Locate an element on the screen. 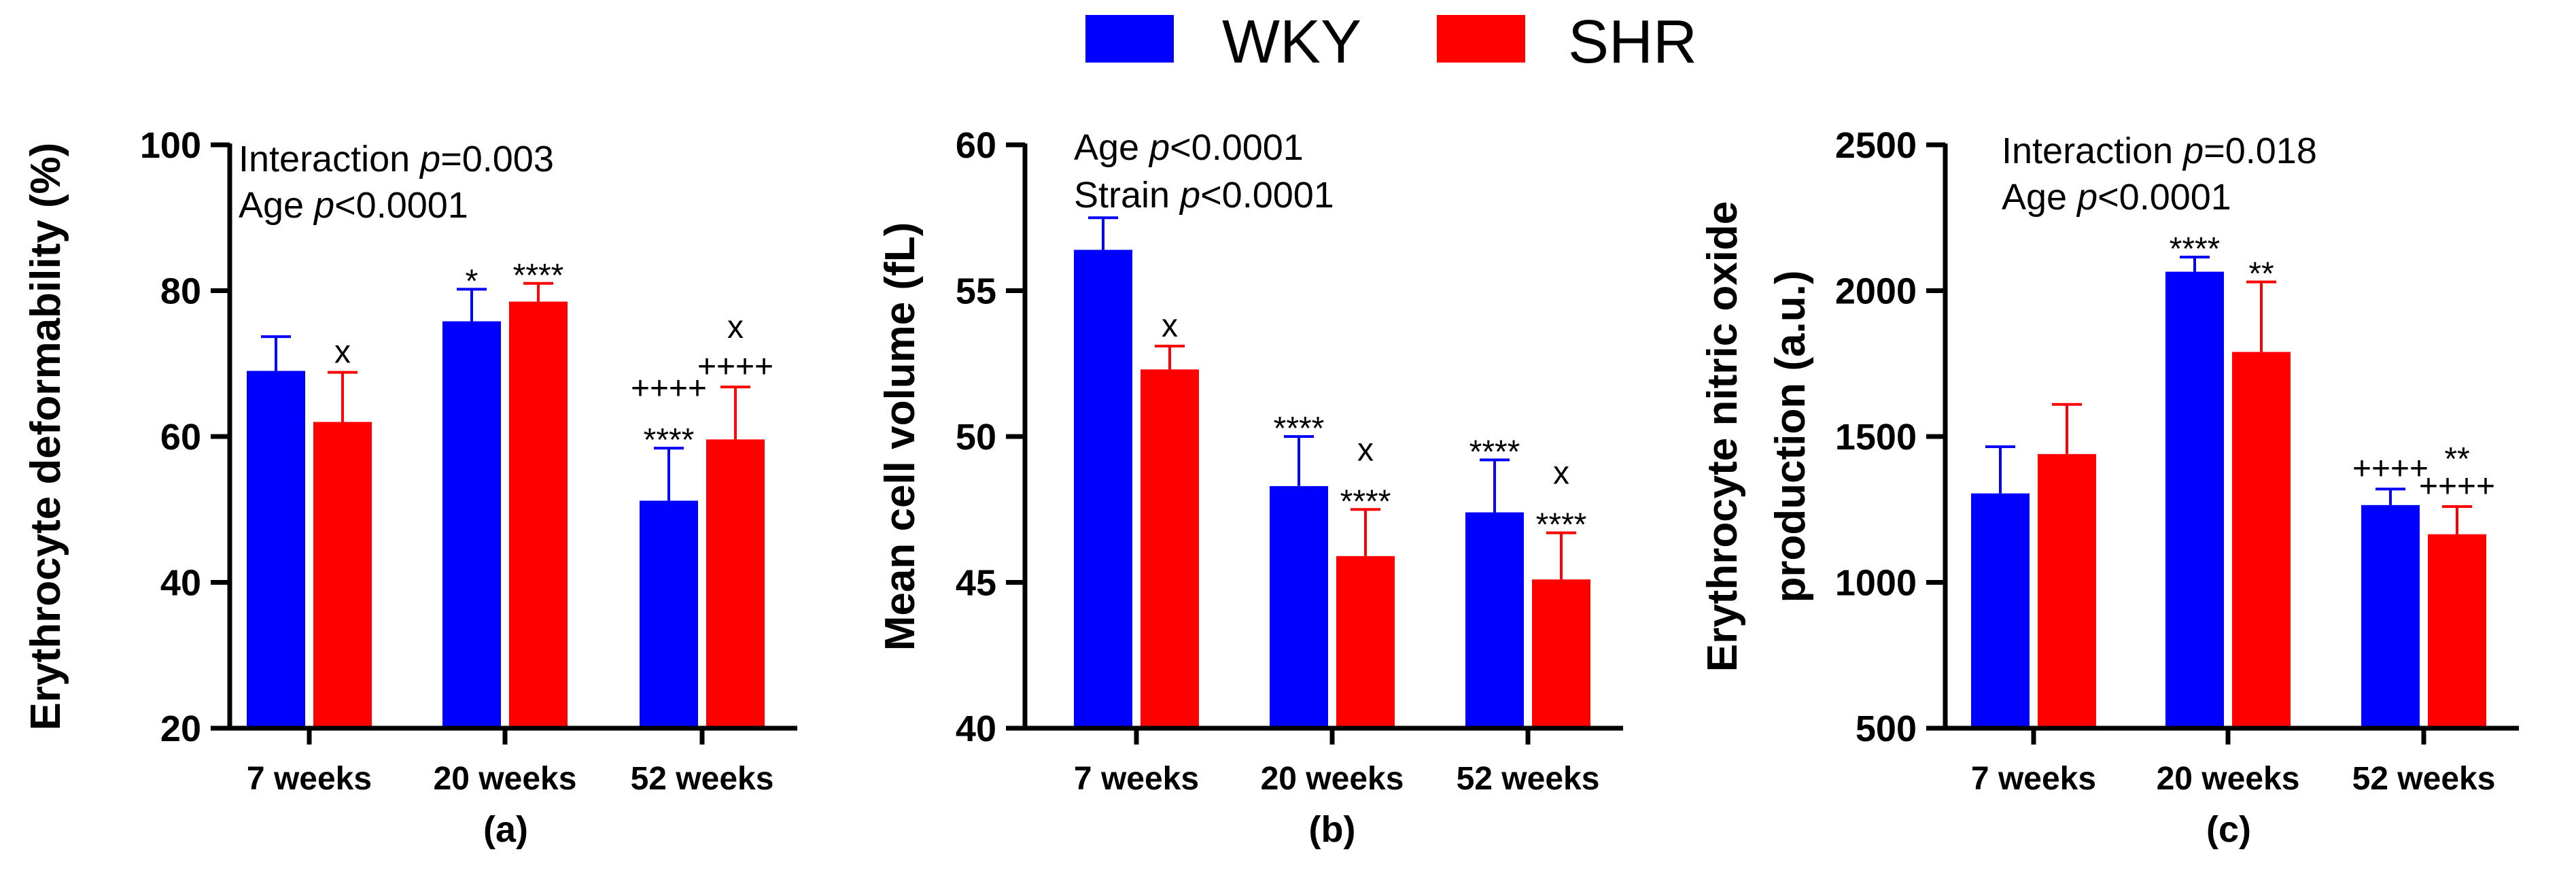  legend: WKY SHR is located at coordinates (1391, 42).